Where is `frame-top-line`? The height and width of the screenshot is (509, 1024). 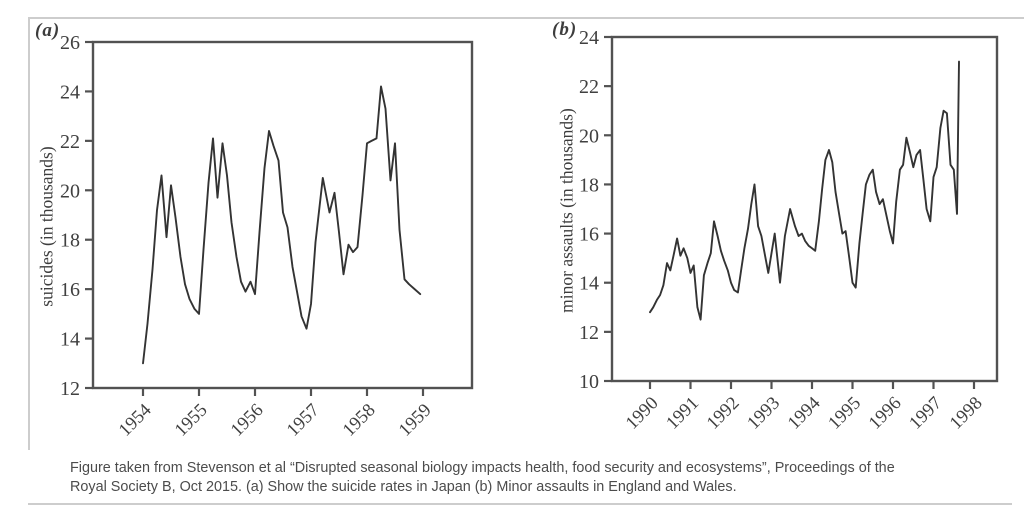
frame-top-line is located at coordinates (526, 18).